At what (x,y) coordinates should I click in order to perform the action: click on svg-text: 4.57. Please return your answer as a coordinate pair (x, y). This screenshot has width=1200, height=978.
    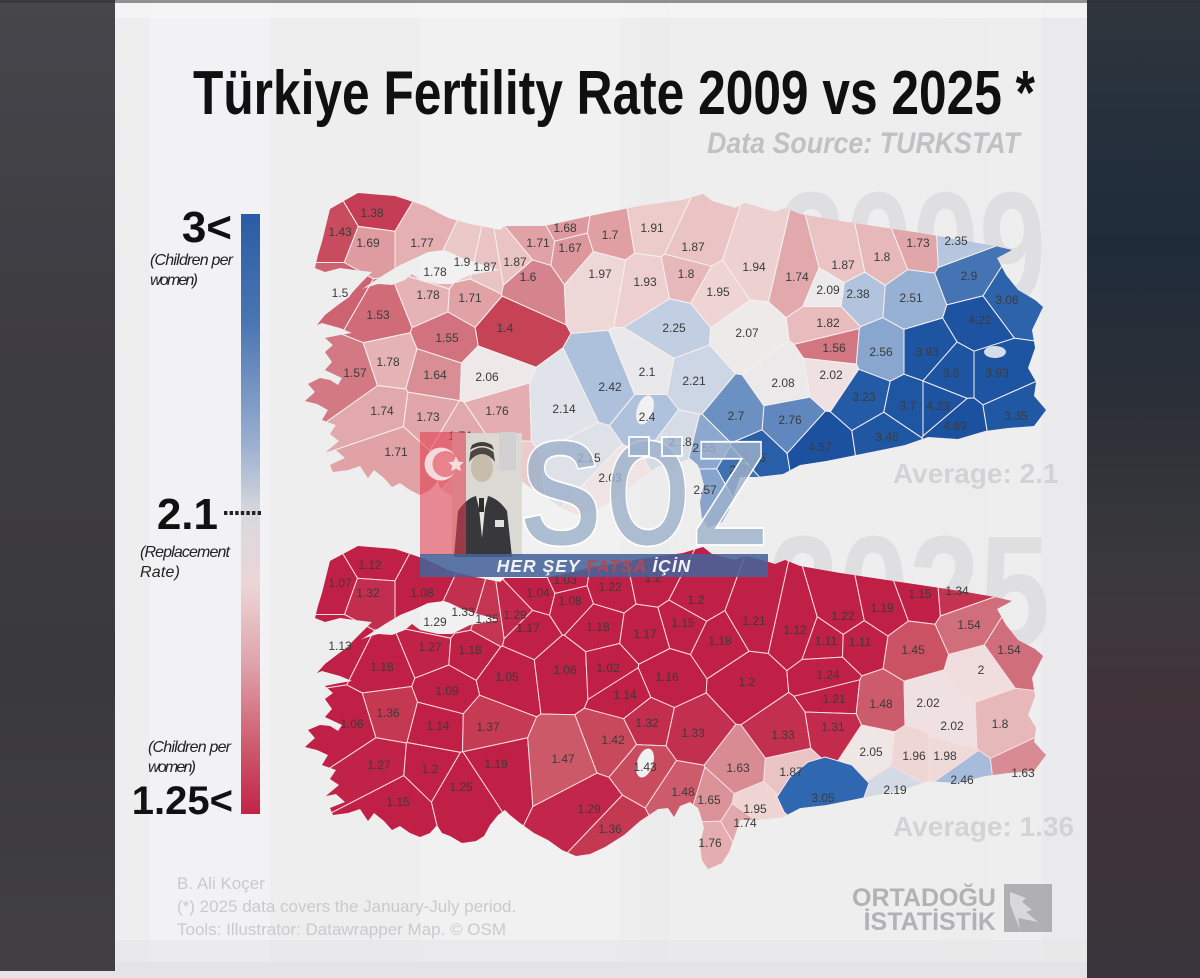
    Looking at the image, I should click on (820, 447).